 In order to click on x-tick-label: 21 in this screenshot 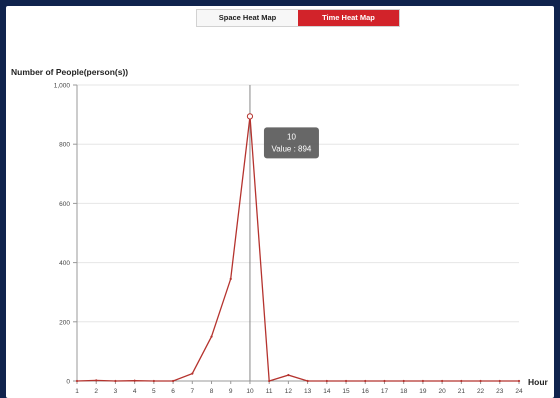, I will do `click(462, 391)`.